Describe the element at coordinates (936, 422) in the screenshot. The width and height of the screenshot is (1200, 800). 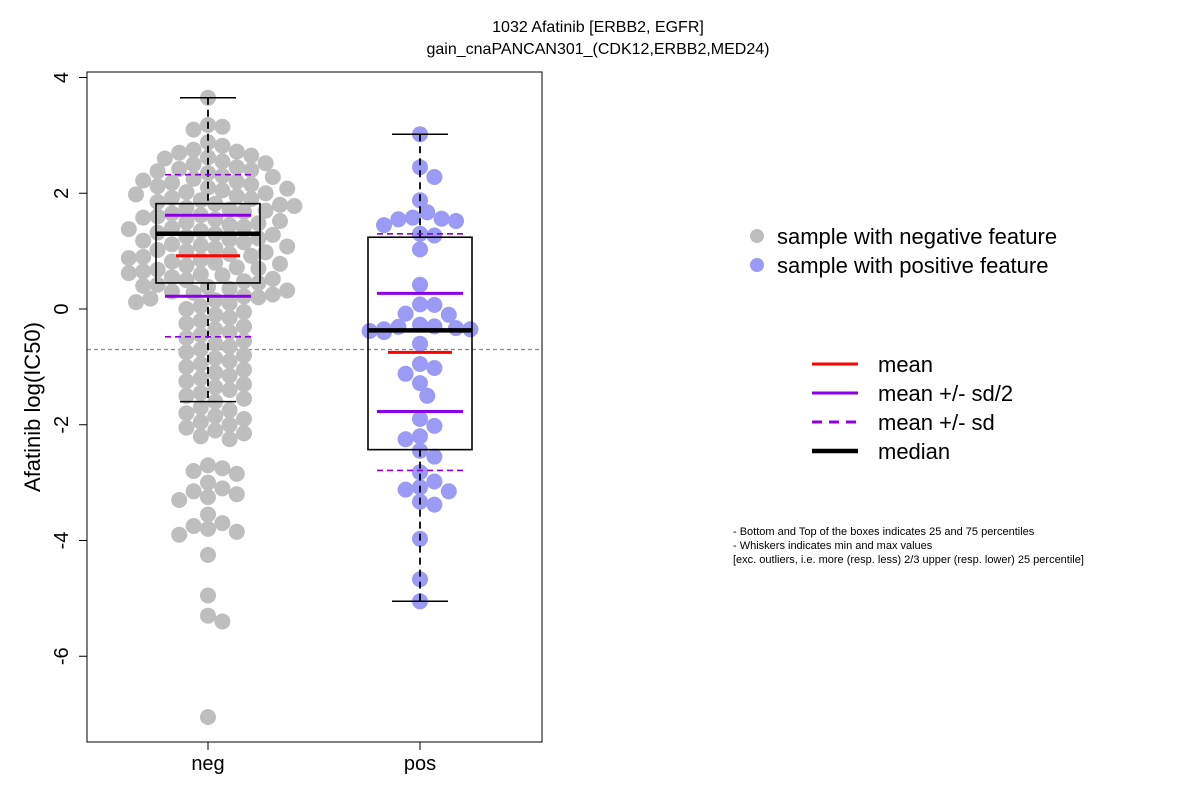
I see `legend-line-label-2: mean +/- sd` at that location.